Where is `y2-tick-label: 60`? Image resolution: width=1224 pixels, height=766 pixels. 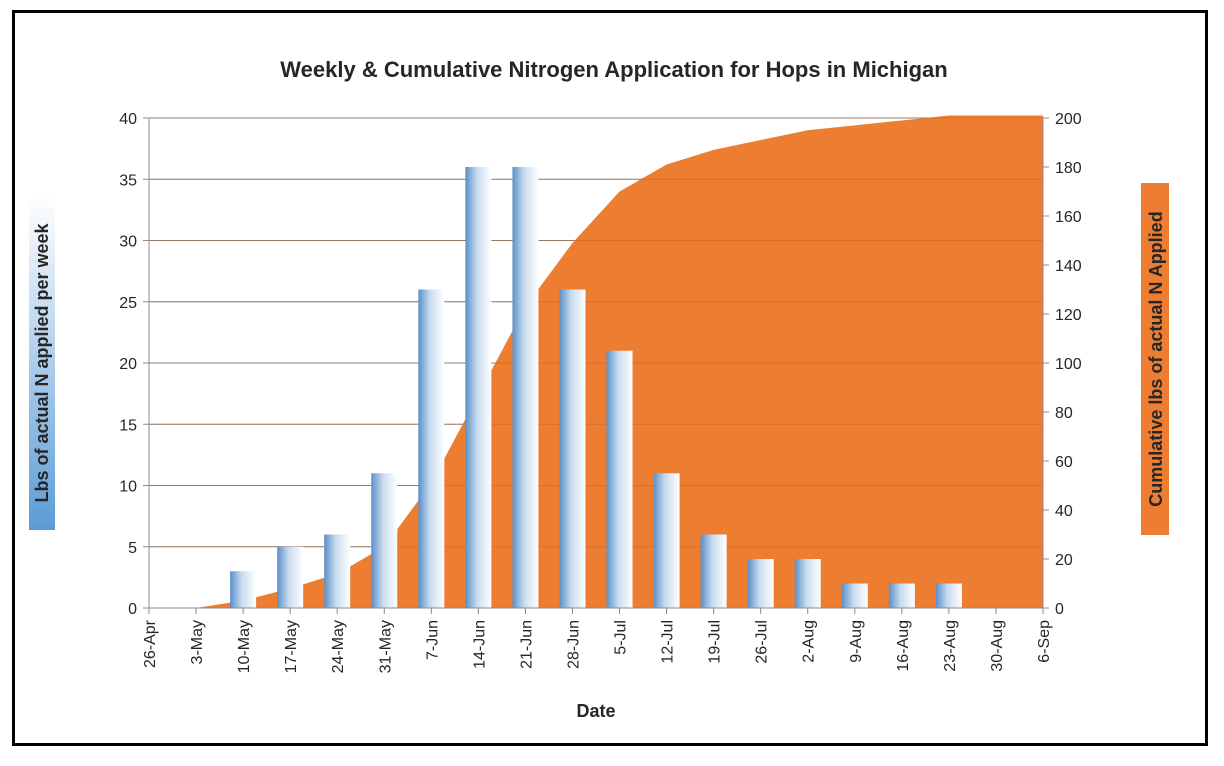
y2-tick-label: 60 is located at coordinates (1064, 462).